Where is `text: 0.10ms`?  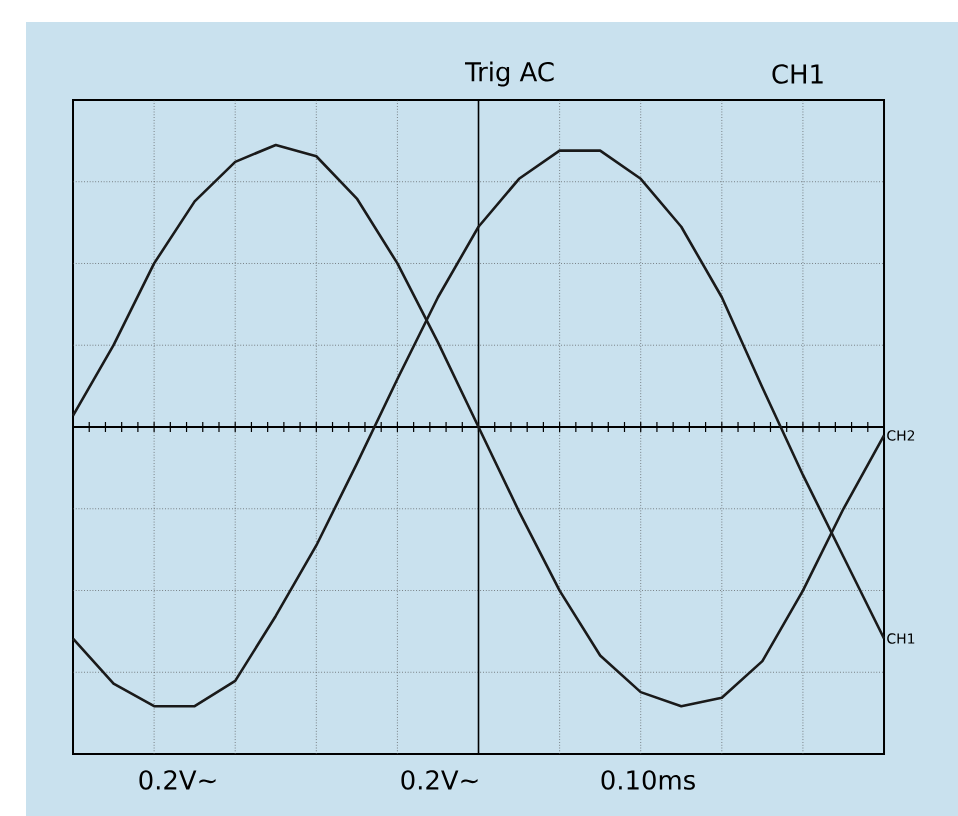
text: 0.10ms is located at coordinates (648, 780).